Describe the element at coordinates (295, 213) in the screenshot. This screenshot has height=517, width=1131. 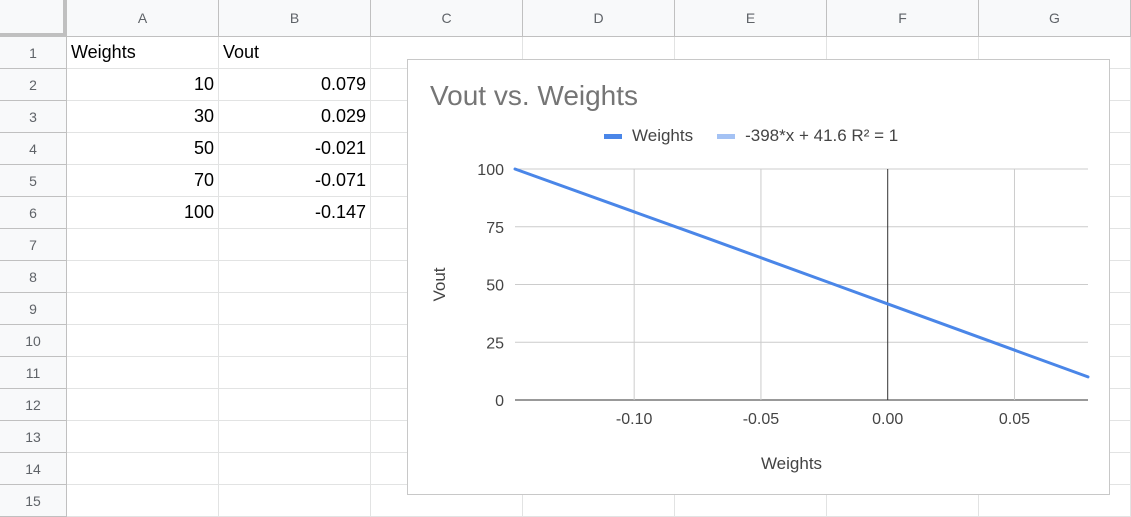
I see `cell-b6: -0.147` at that location.